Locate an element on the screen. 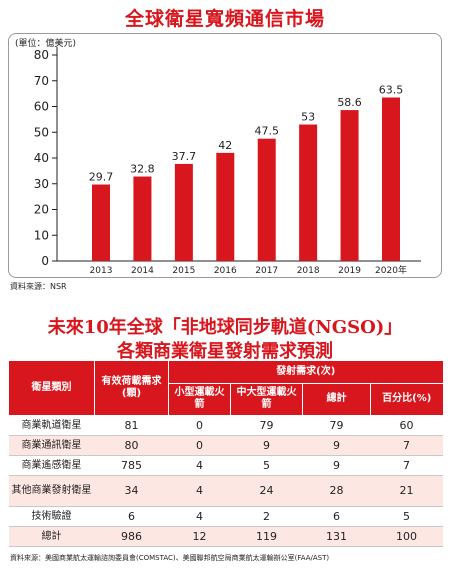 The image size is (450, 570). header-total: 總計 is located at coordinates (336, 399).